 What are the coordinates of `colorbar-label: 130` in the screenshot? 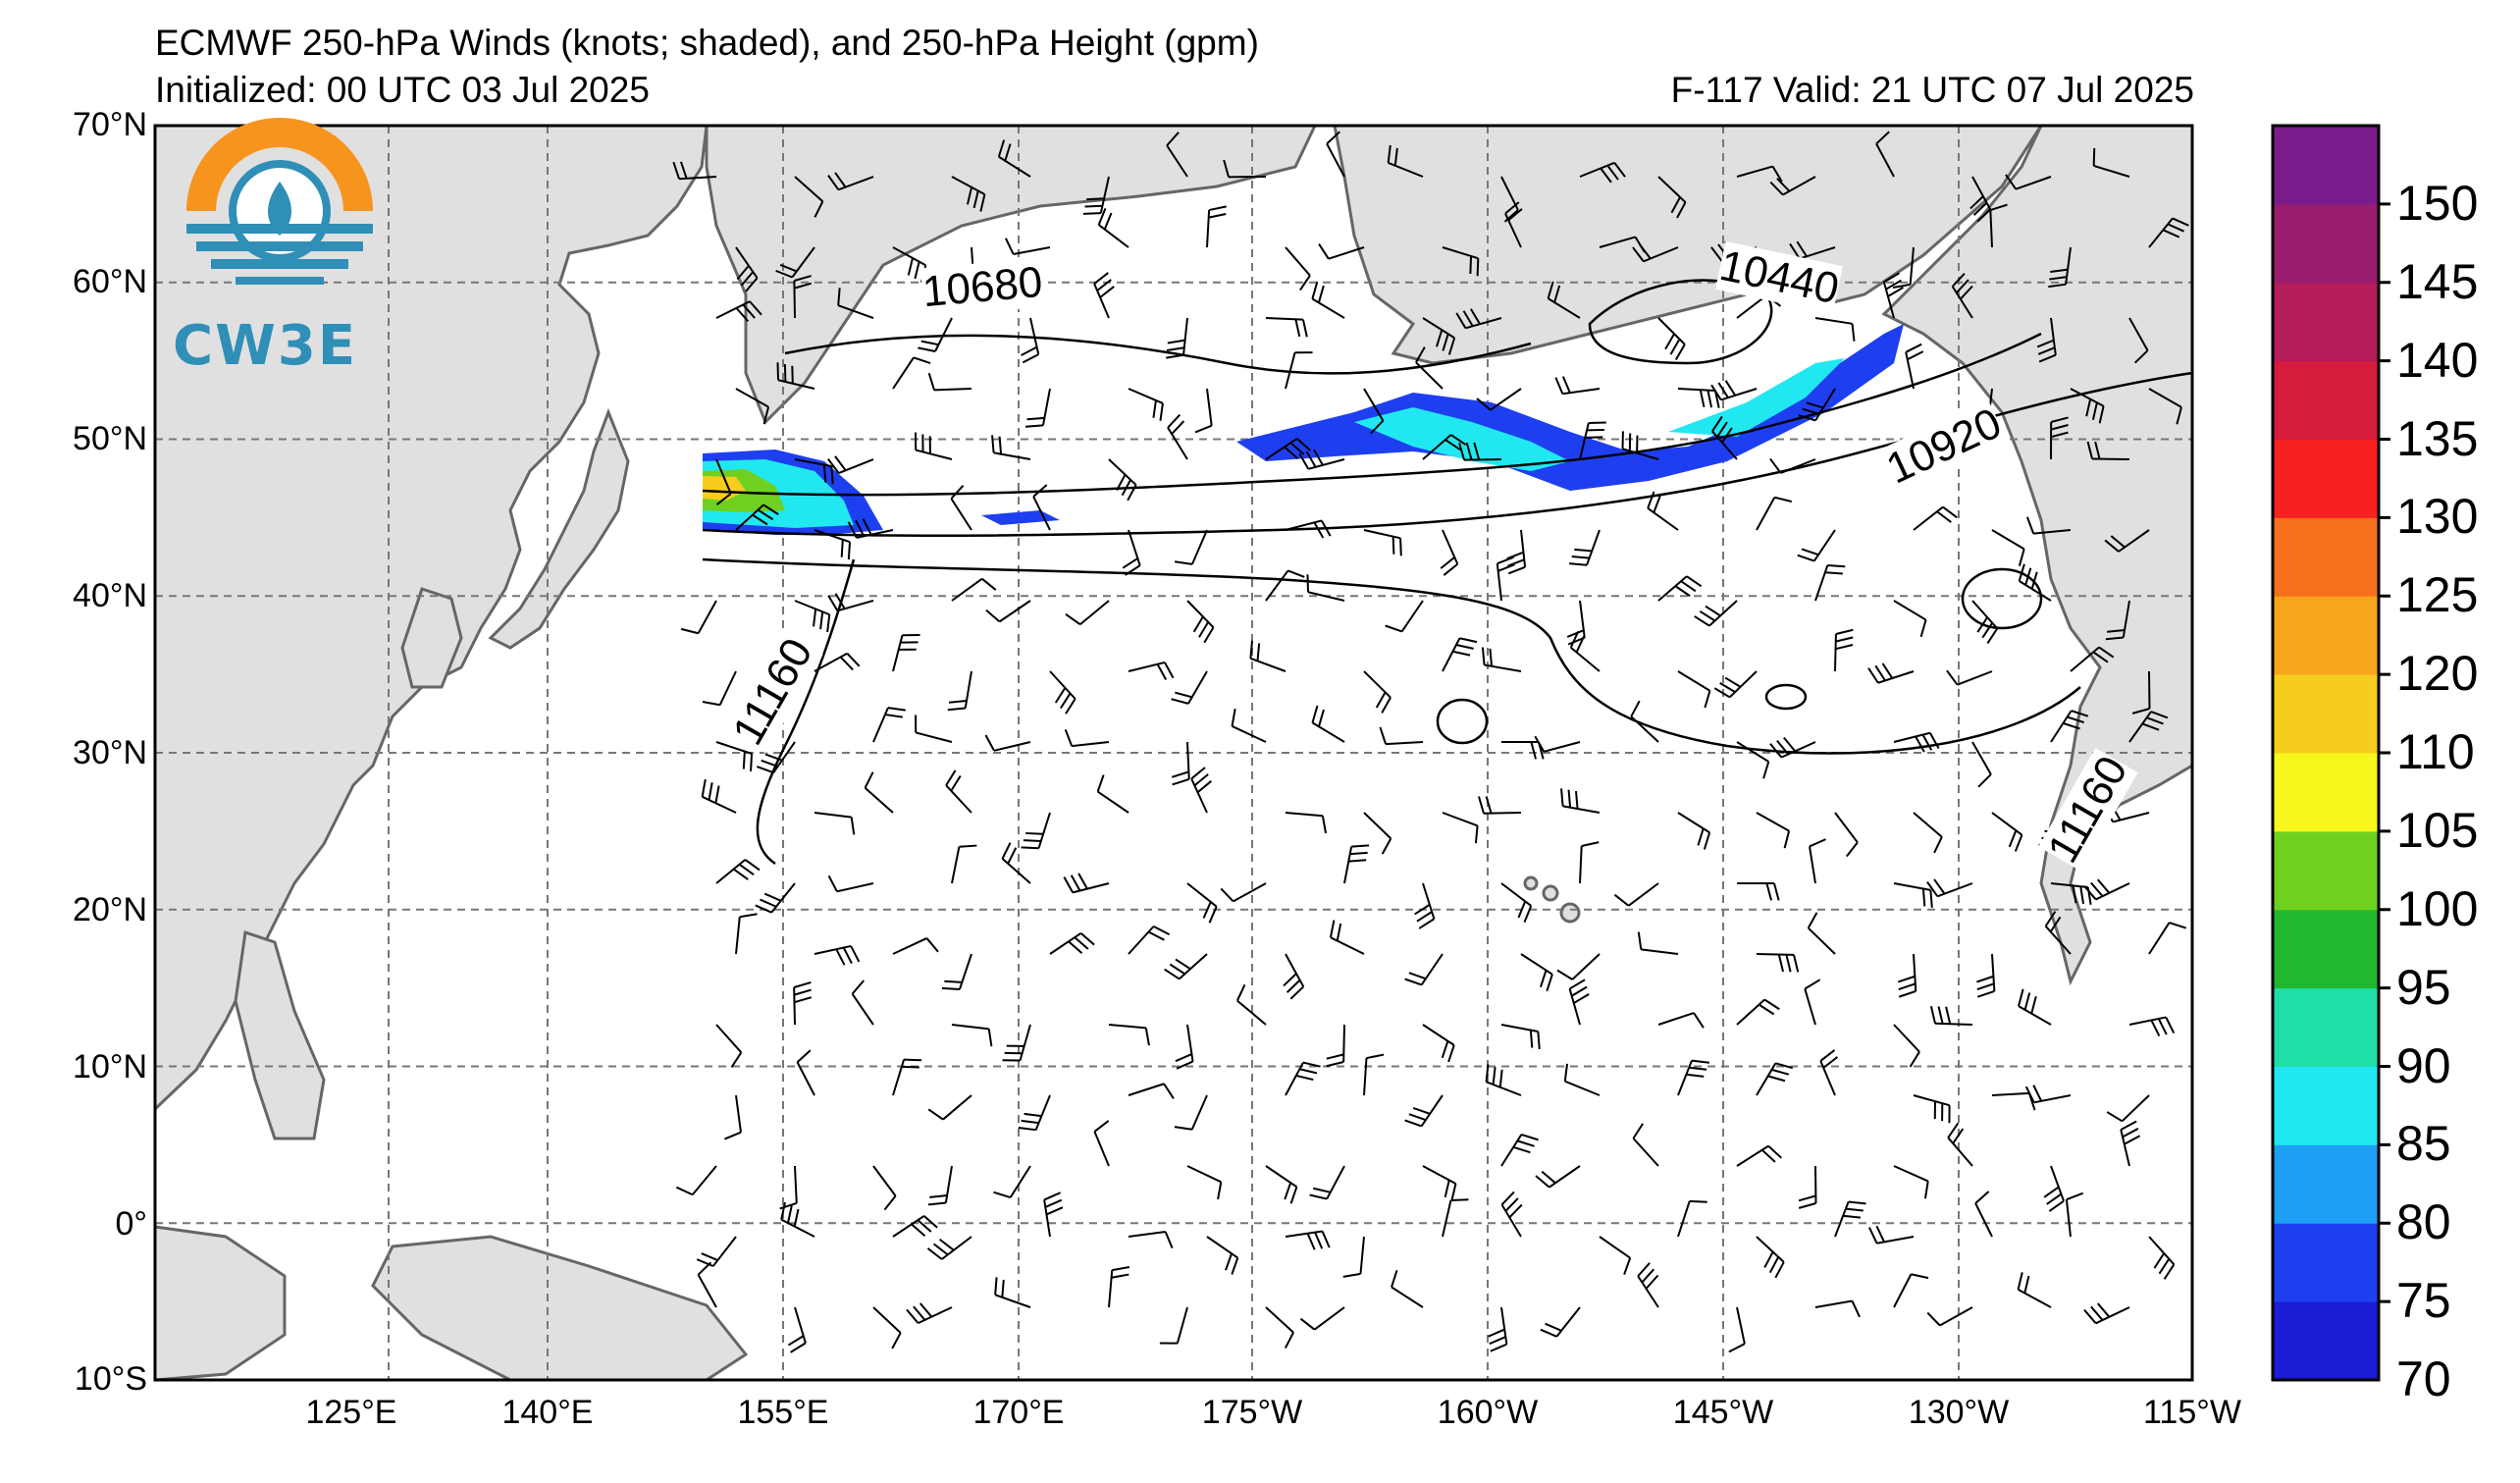 It's located at (2437, 517).